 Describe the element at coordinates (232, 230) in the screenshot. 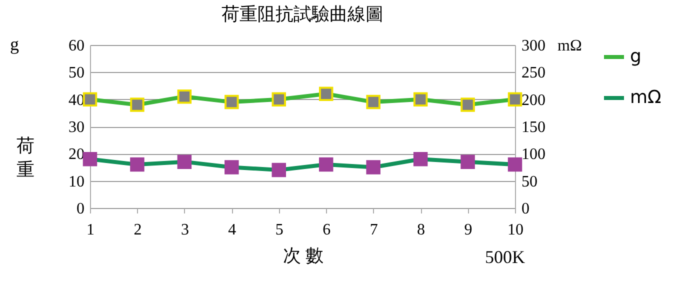

I see `x-tick-label: 4` at that location.